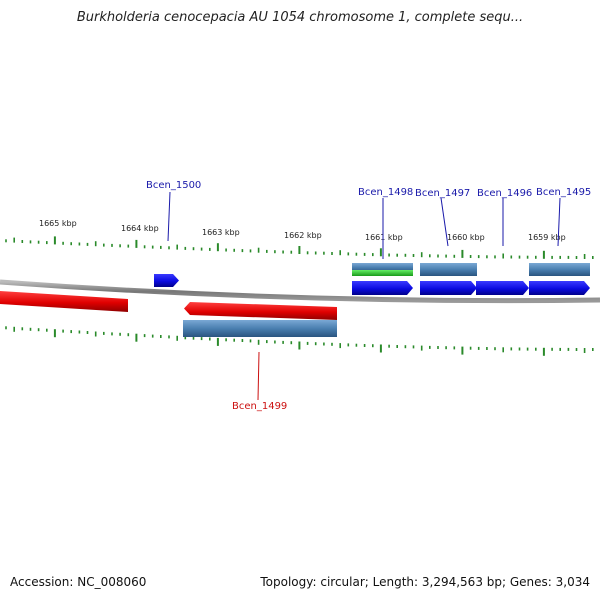 This screenshot has height=600, width=600. I want to click on gene-left-reverse-arrow, so click(64, 301).